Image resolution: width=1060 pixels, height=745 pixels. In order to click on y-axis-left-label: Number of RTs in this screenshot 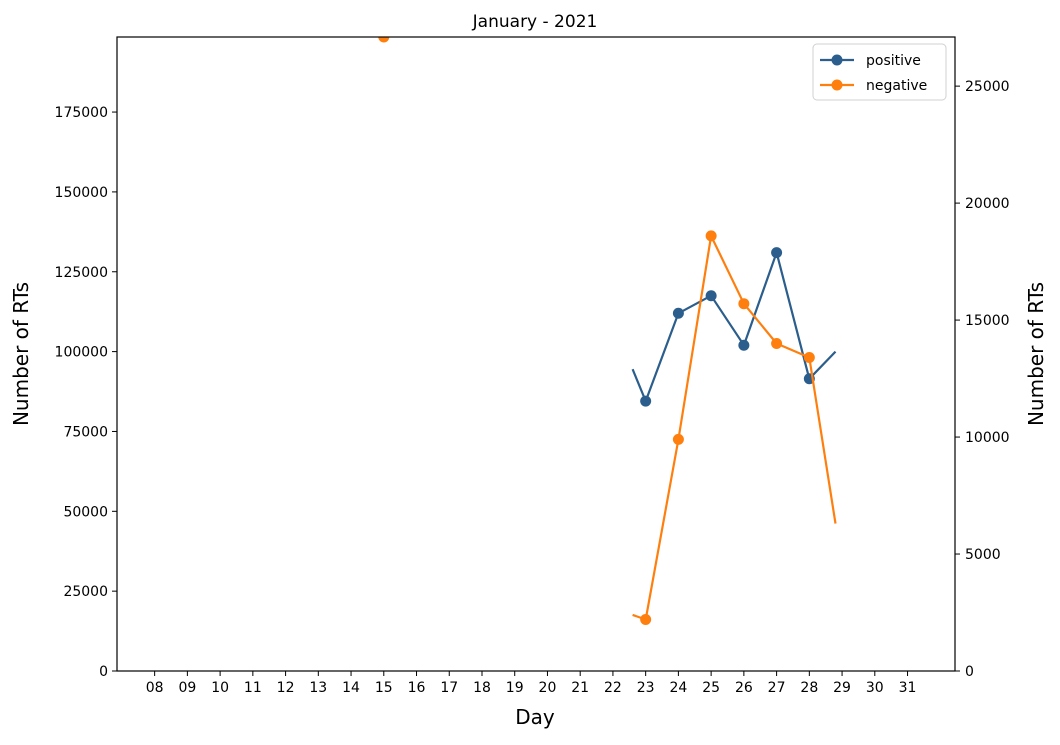, I will do `click(21, 354)`.